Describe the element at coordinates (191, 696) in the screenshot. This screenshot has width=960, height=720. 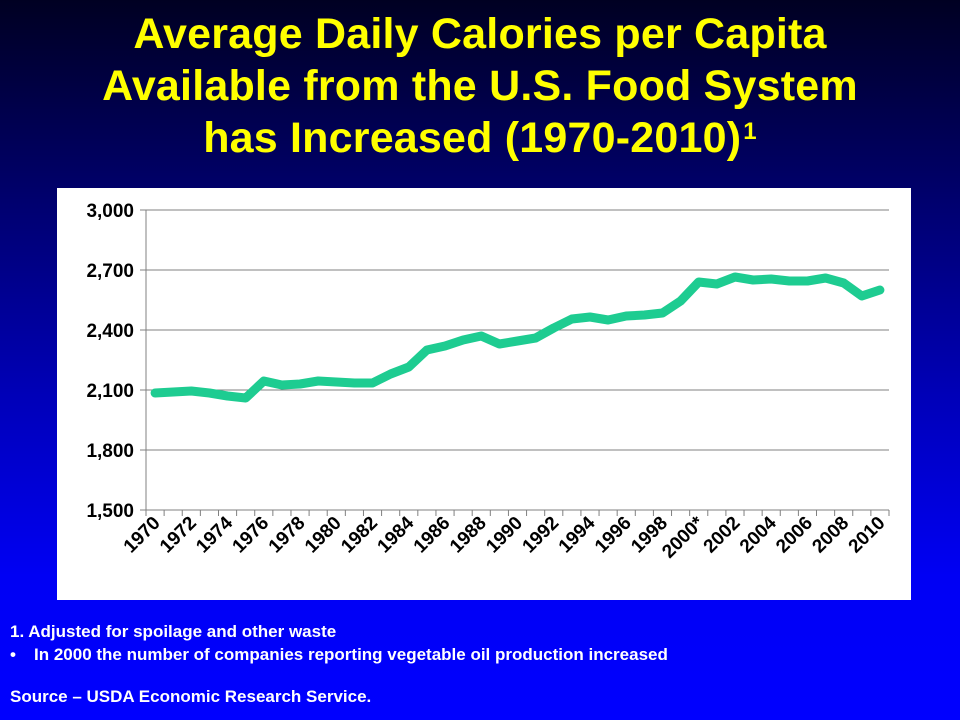
I see `source-citation: Source – USDA Economic Research Service.` at that location.